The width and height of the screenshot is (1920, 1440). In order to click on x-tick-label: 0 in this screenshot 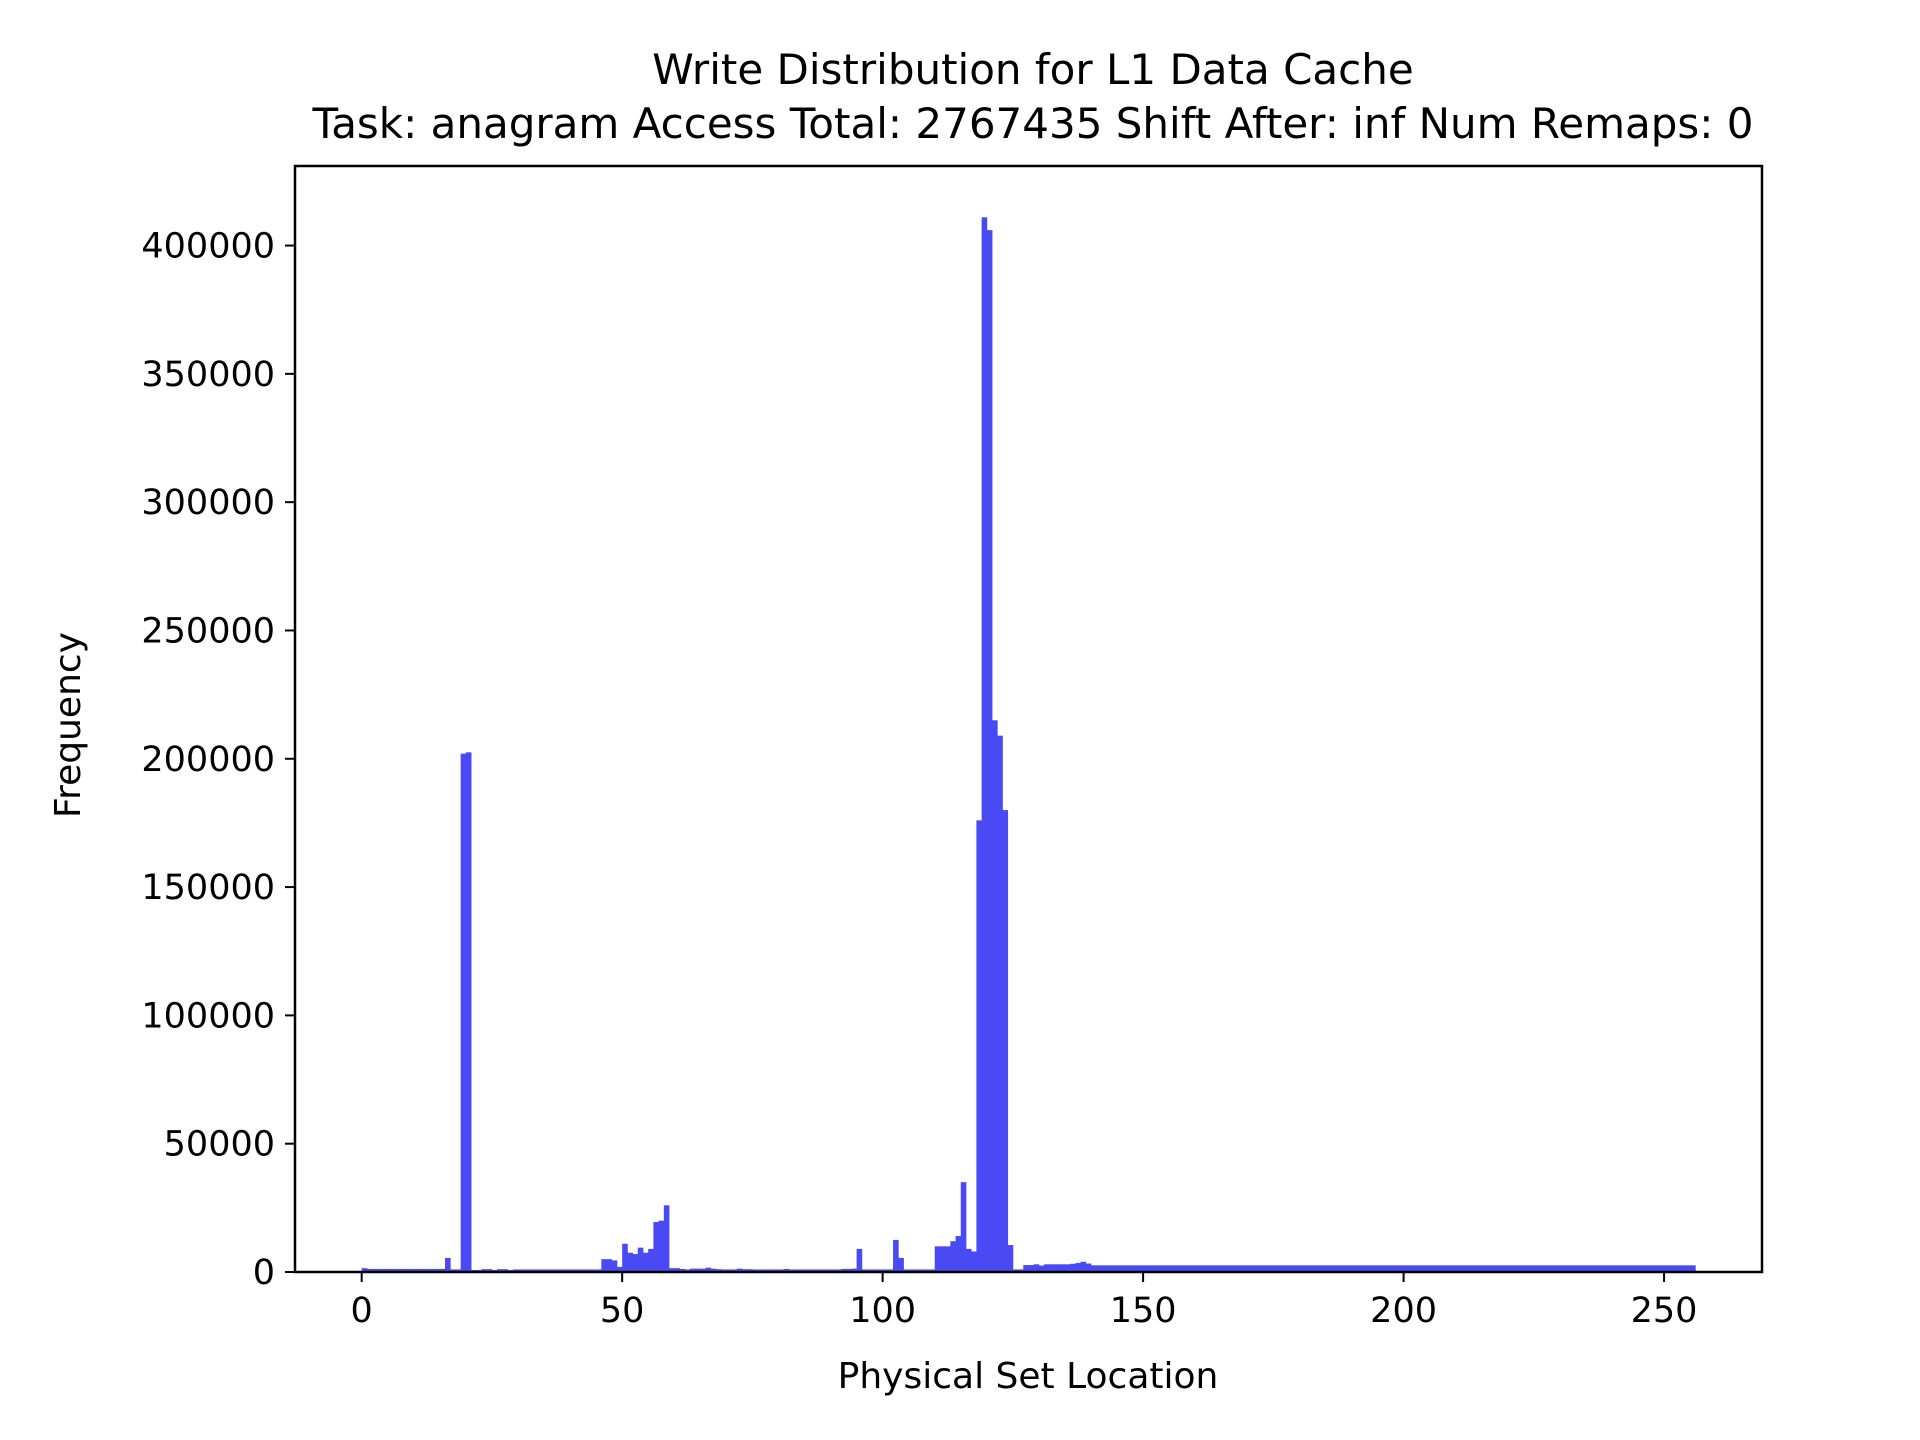, I will do `click(362, 1311)`.